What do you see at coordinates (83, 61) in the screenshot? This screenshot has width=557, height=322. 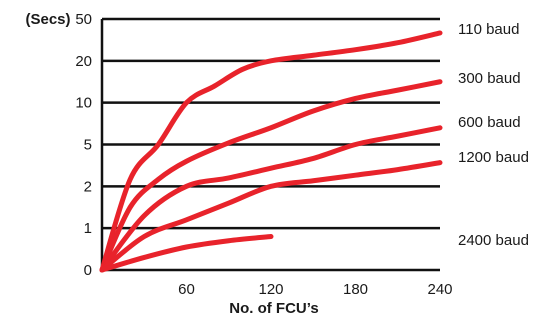 I see `y-tick-label: 20` at bounding box center [83, 61].